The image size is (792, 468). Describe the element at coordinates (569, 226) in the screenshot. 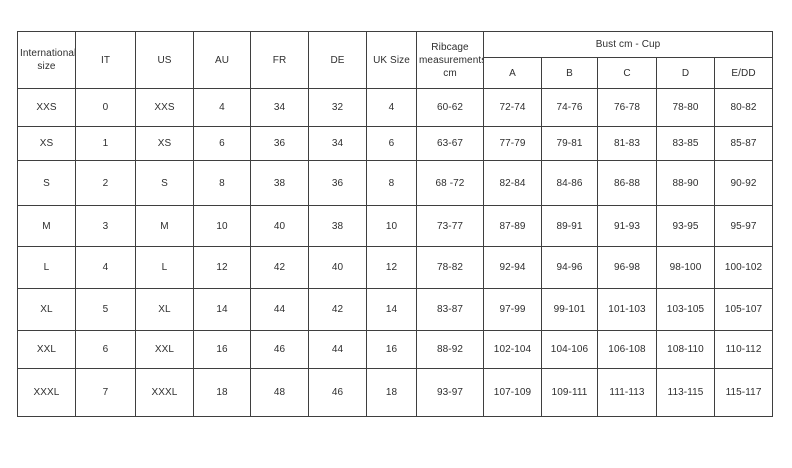

I see `table-cell: 89-91` at that location.